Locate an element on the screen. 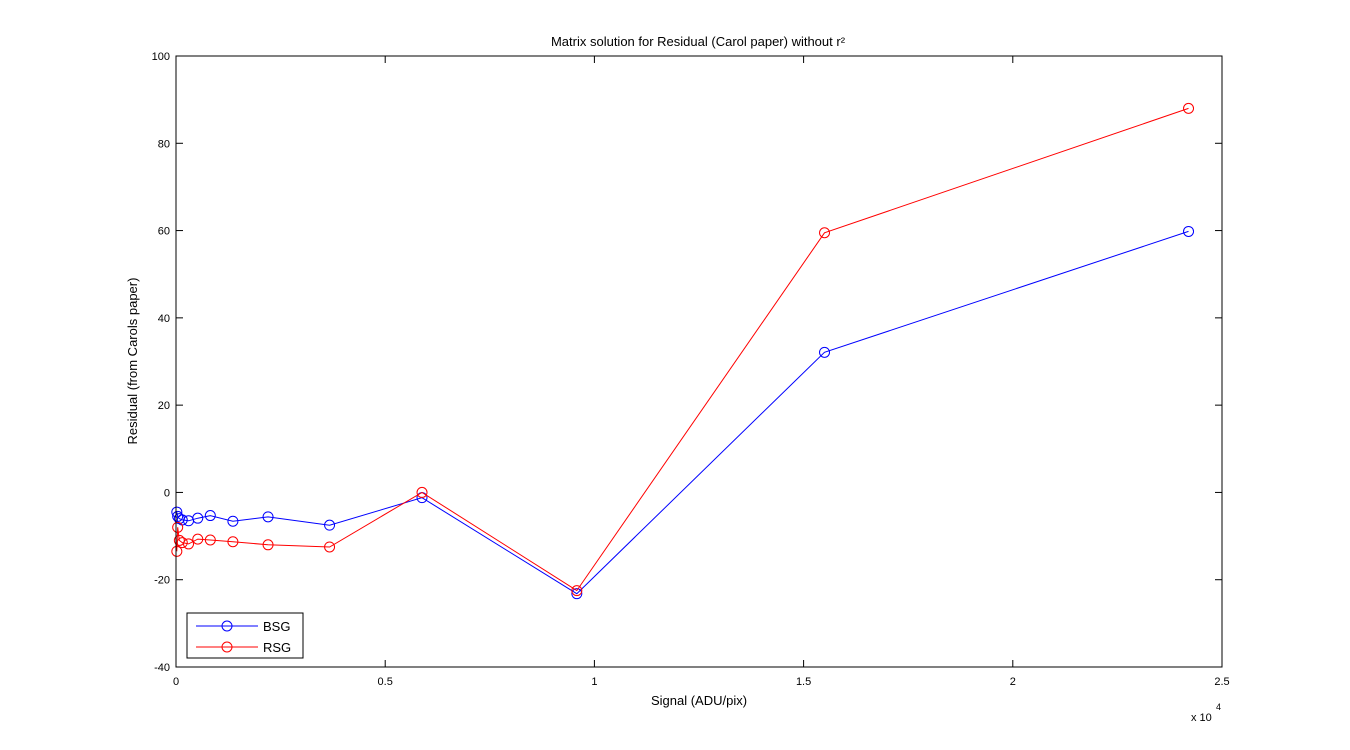  legend: BSG RSG is located at coordinates (245, 635).